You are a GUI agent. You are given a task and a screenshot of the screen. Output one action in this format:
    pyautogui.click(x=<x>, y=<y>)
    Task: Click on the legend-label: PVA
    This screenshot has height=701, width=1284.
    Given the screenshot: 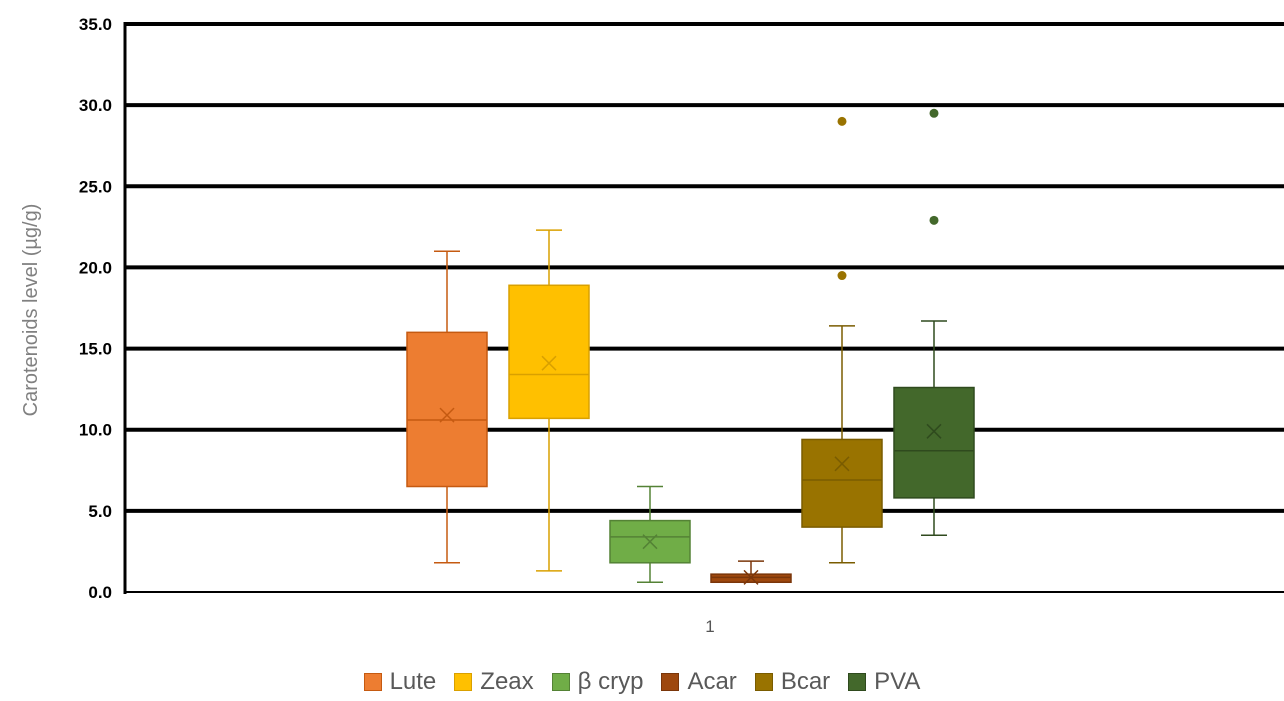 What is the action you would take?
    pyautogui.click(x=897, y=681)
    